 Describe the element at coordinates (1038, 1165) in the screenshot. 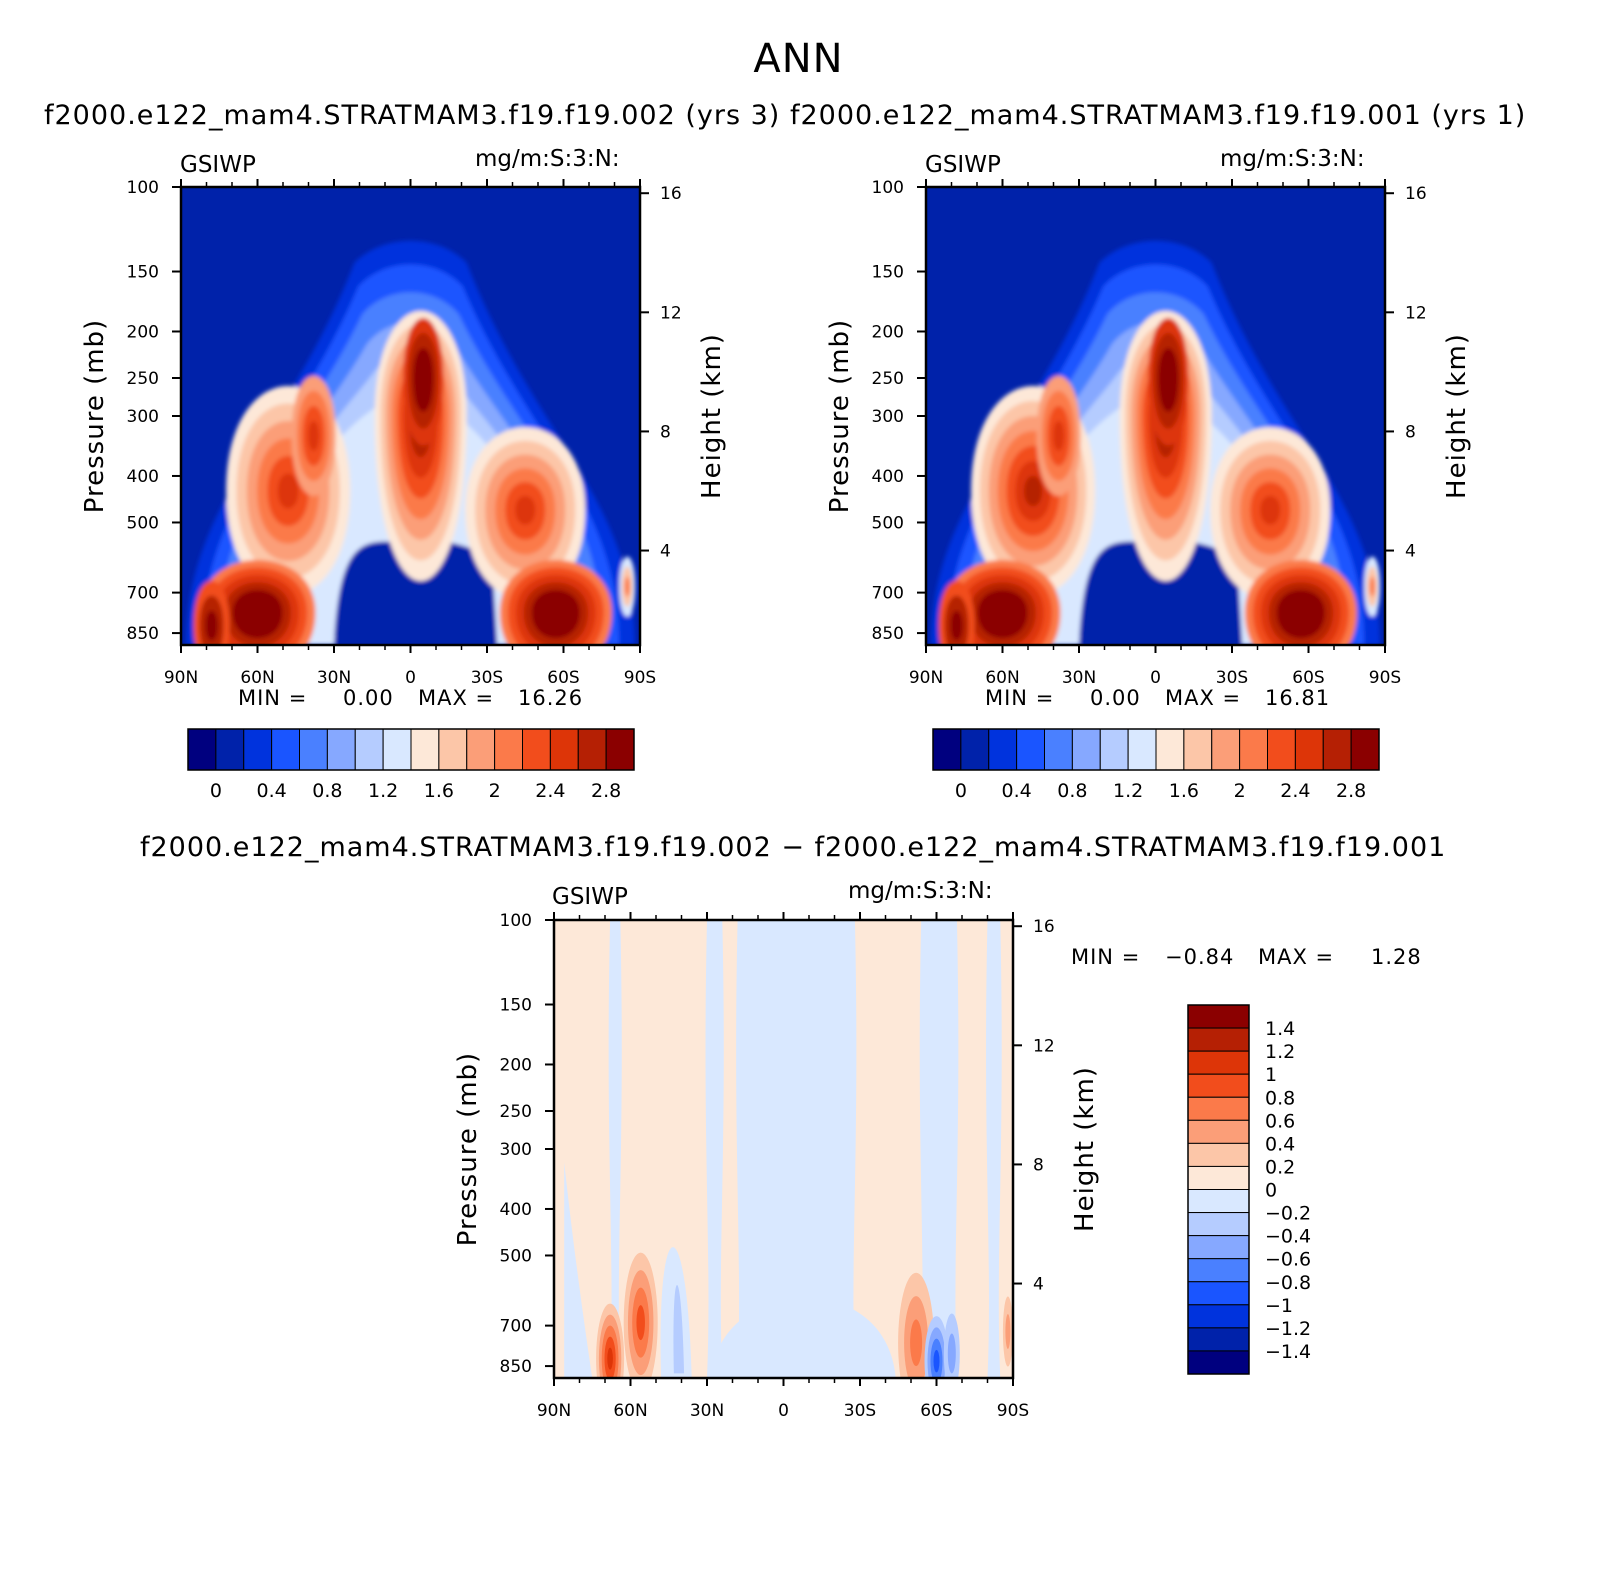

I see `y2-tick-label: 8` at that location.